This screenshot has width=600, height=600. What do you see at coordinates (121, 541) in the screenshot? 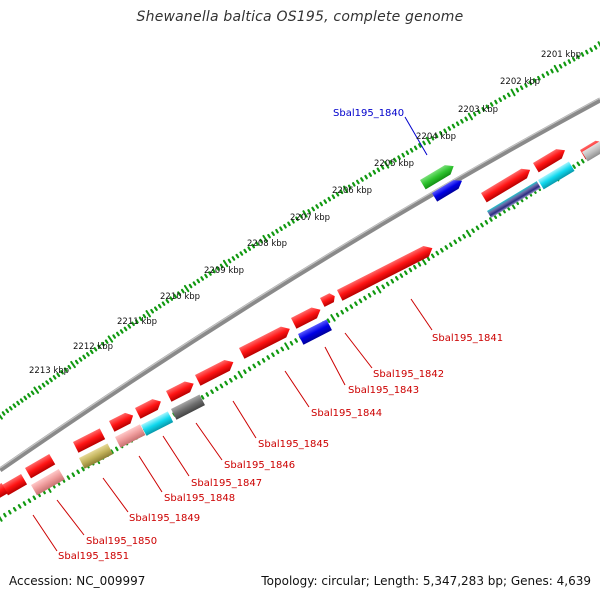
I see `gene-label: Sbal195_1850` at bounding box center [121, 541].